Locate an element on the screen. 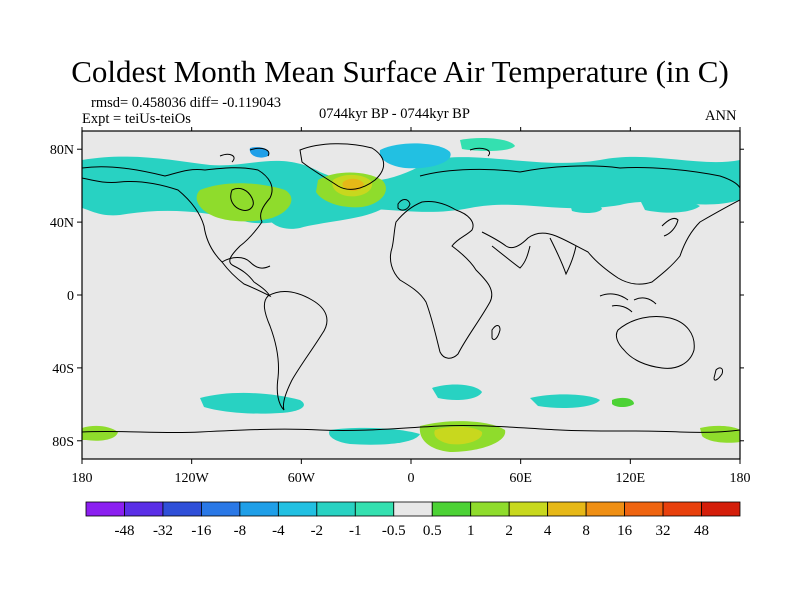  colorbar-label: -2 is located at coordinates (317, 531).